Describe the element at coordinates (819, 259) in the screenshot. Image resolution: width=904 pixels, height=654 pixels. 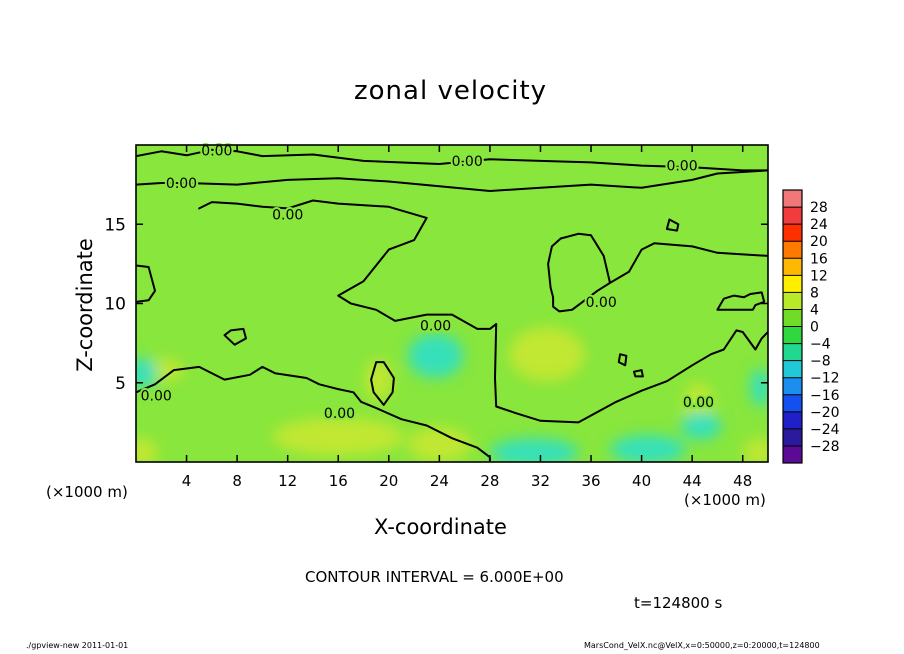
I see `colorbar-label-3: 16` at that location.